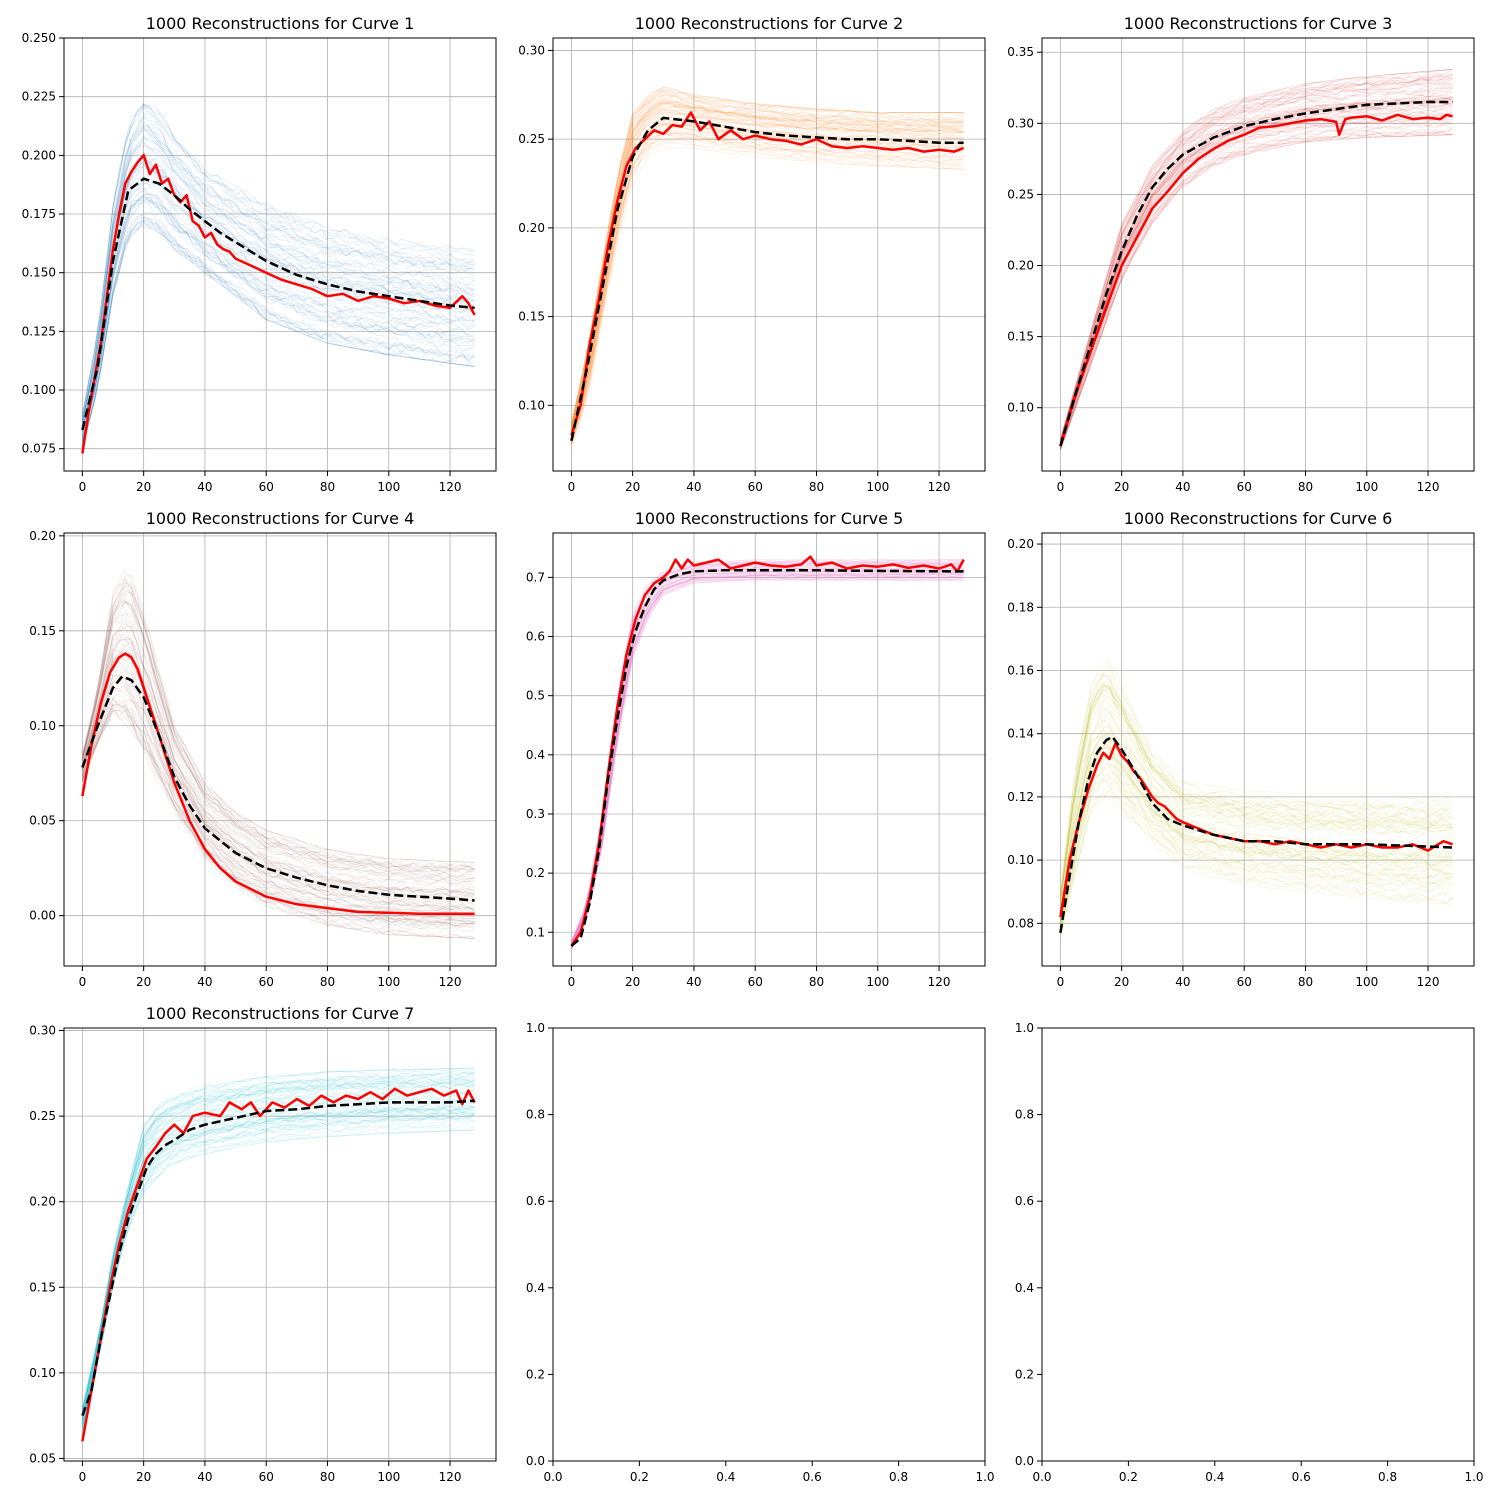  Describe the element at coordinates (1182, 487) in the screenshot. I see `x-tick-label: 40` at that location.